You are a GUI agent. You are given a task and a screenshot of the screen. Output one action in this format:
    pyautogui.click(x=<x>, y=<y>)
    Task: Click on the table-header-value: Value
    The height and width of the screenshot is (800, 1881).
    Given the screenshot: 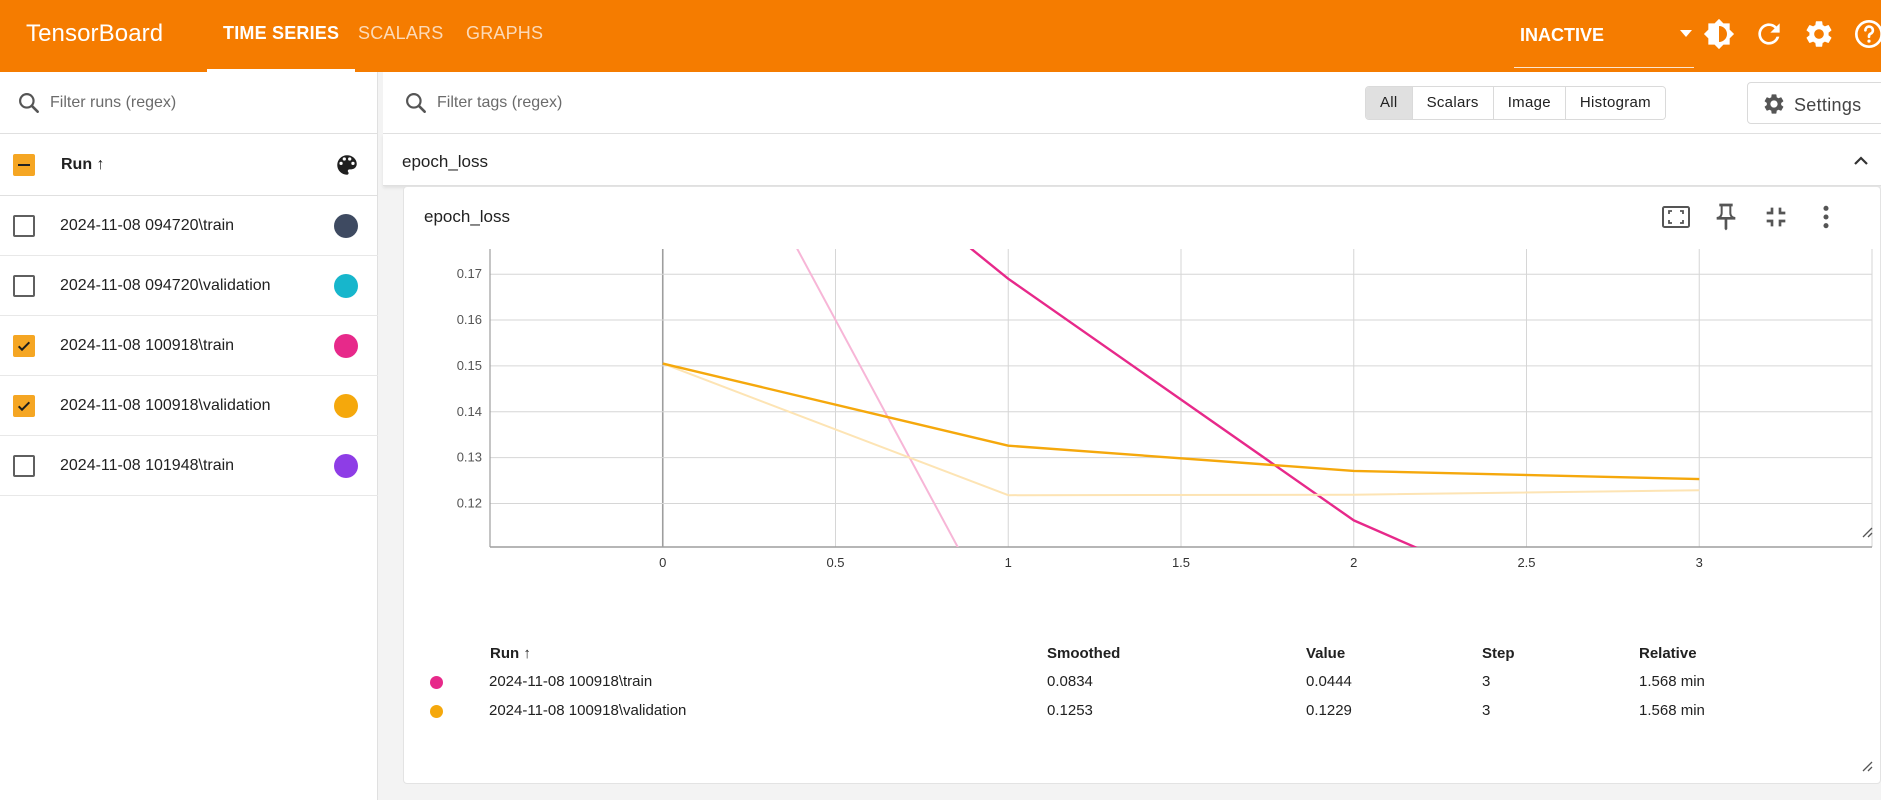 What is the action you would take?
    pyautogui.click(x=1326, y=653)
    